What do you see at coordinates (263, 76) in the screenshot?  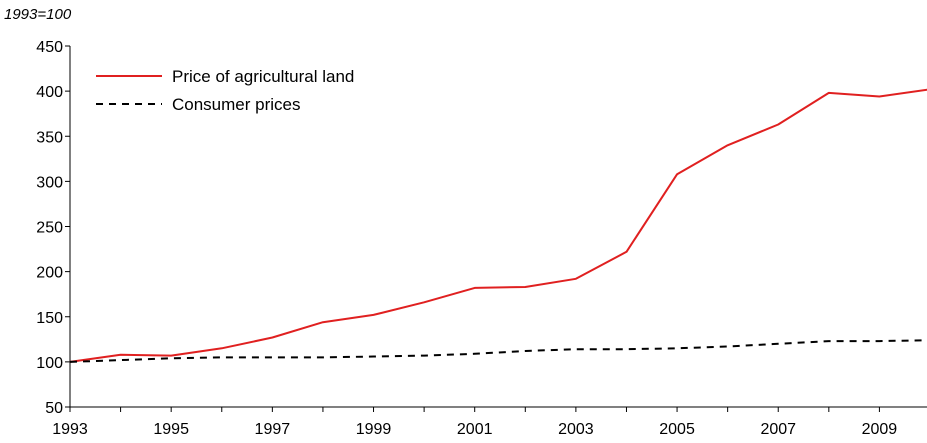 I see `legend-label: Price of agricultural land` at bounding box center [263, 76].